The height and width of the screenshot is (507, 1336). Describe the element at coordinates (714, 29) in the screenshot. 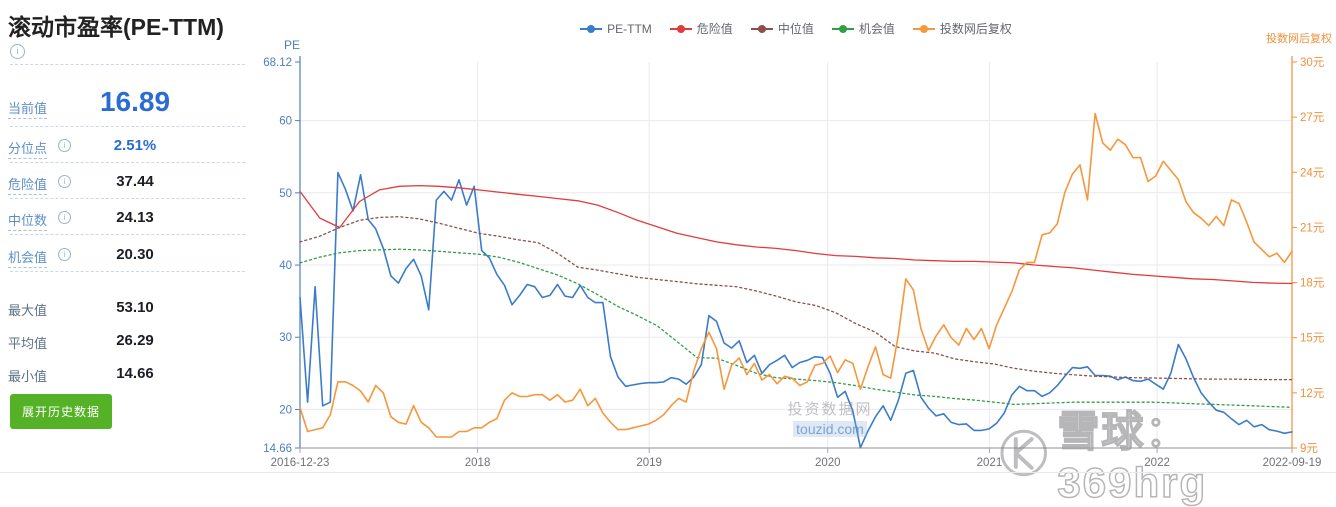

I see `legend-label: 危险值` at that location.